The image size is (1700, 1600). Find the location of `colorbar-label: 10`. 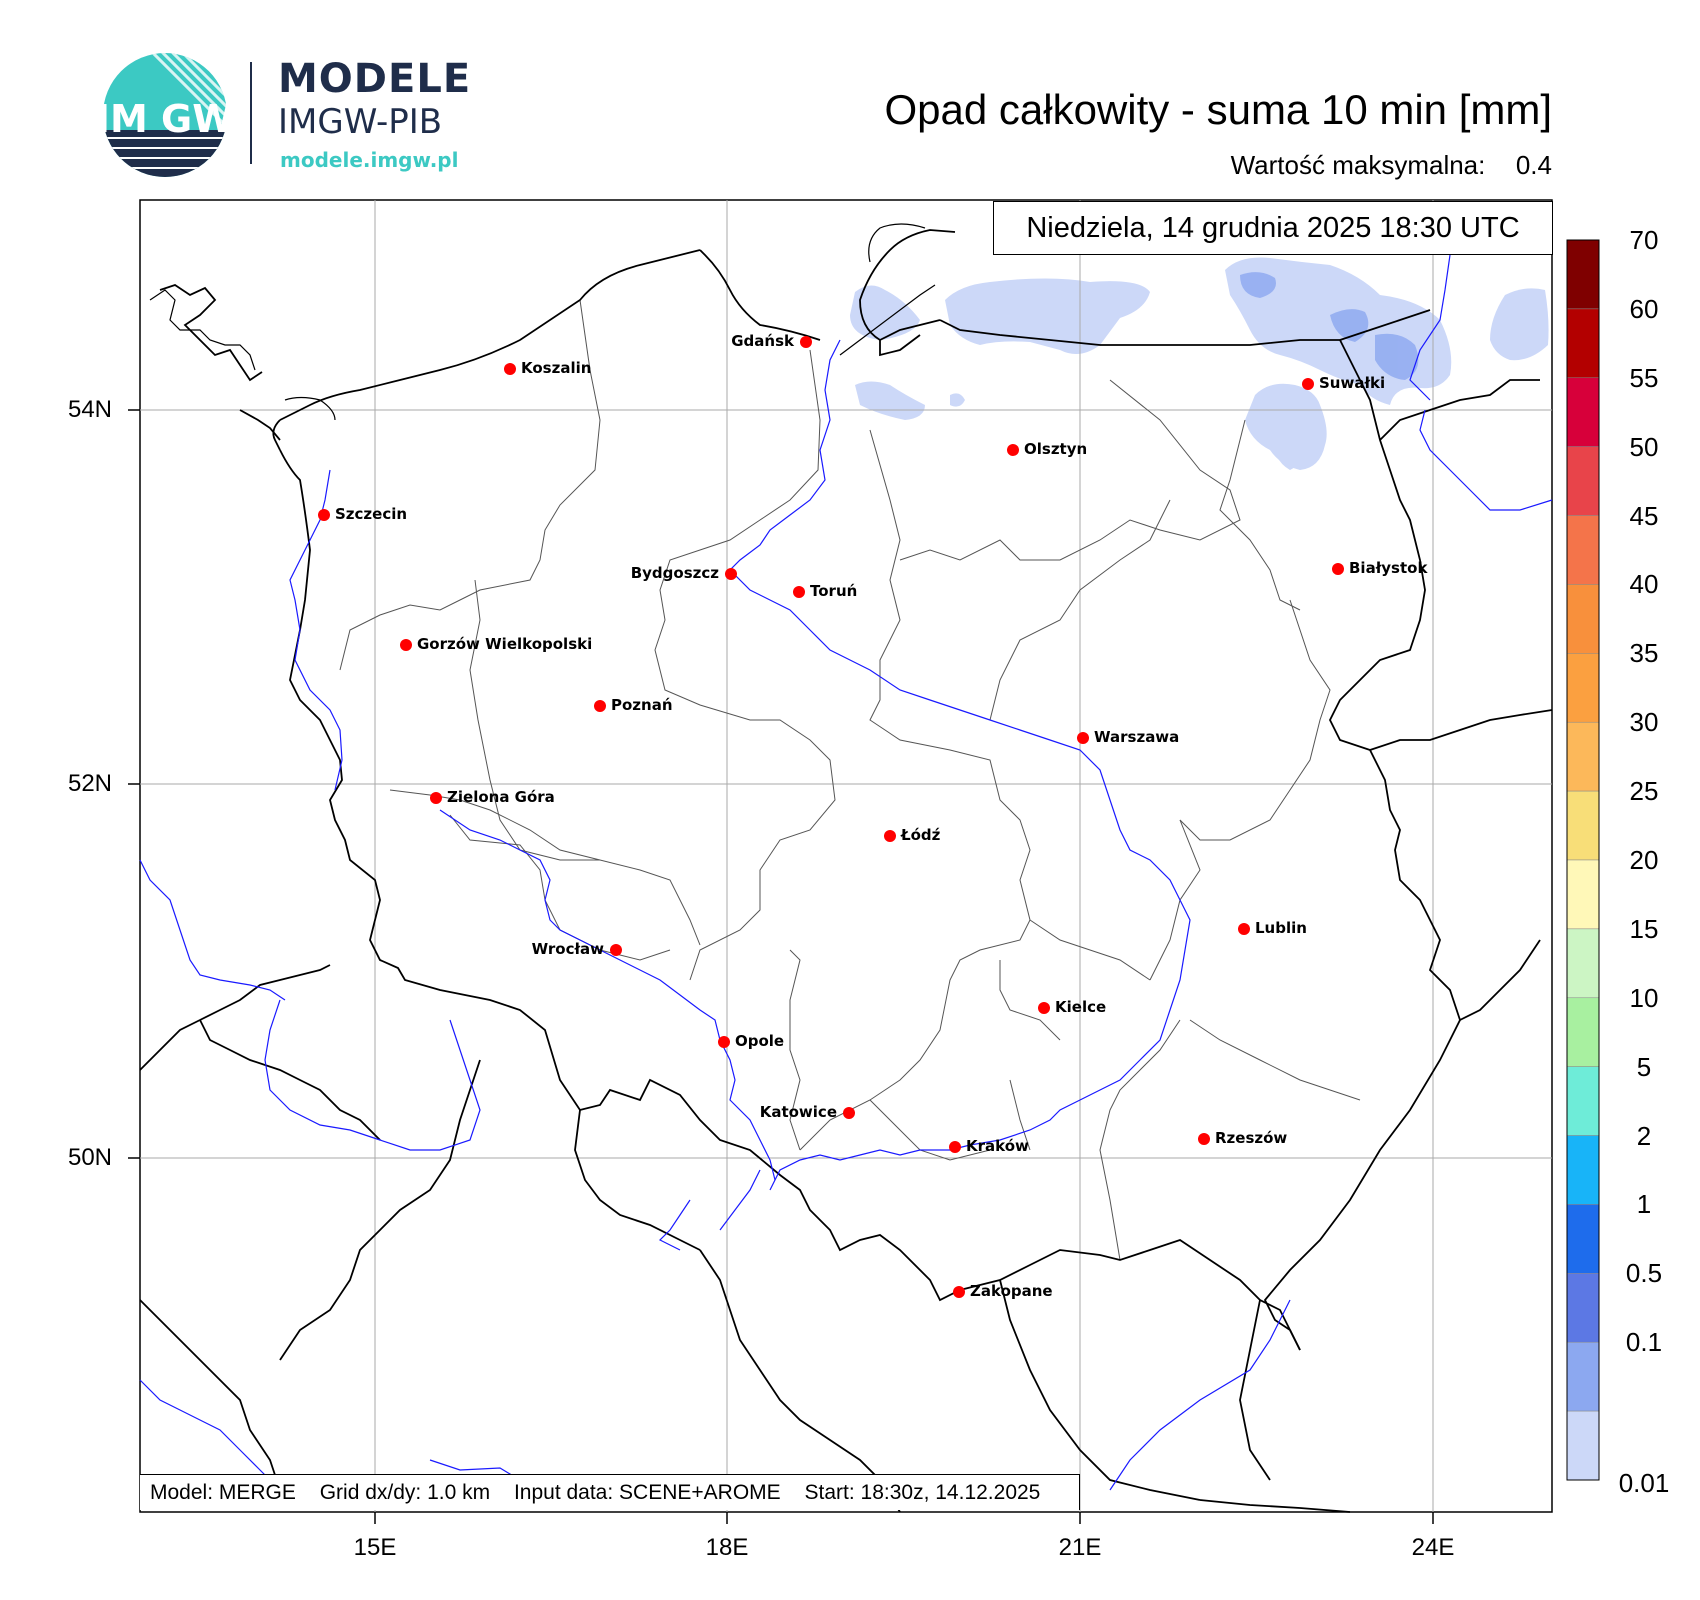

colorbar-label: 10 is located at coordinates (1644, 997).